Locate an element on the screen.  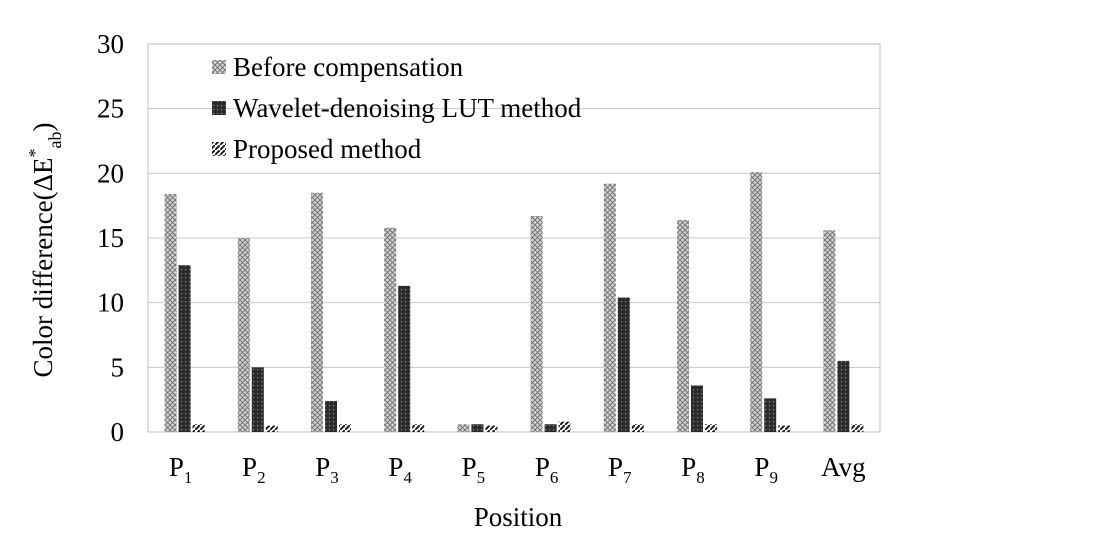
y-axis-label-sub: ab is located at coordinates (55, 139).